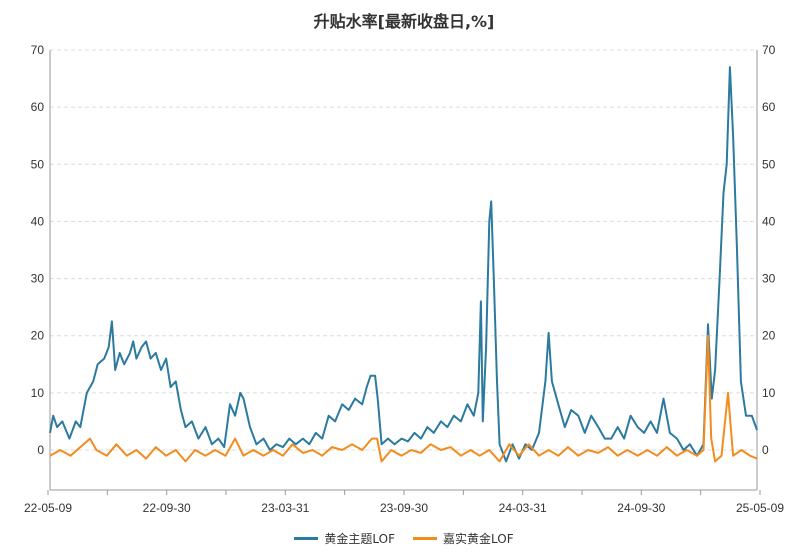 This screenshot has width=808, height=553. What do you see at coordinates (38, 164) in the screenshot?
I see `y-tick-label-left: 50` at bounding box center [38, 164].